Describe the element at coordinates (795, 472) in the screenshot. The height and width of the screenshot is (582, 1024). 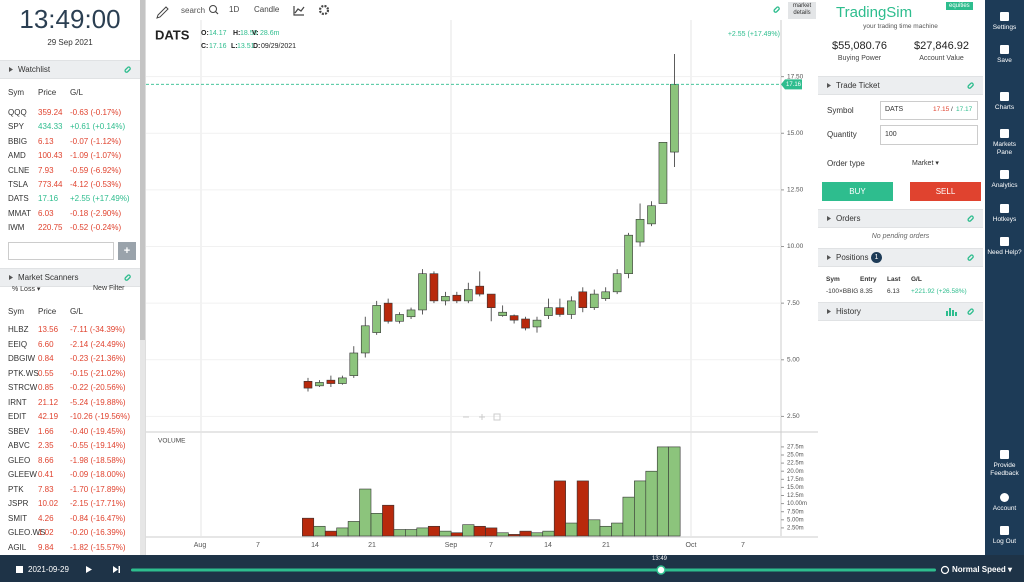
I see `volume-tick-label: 20.0m` at that location.